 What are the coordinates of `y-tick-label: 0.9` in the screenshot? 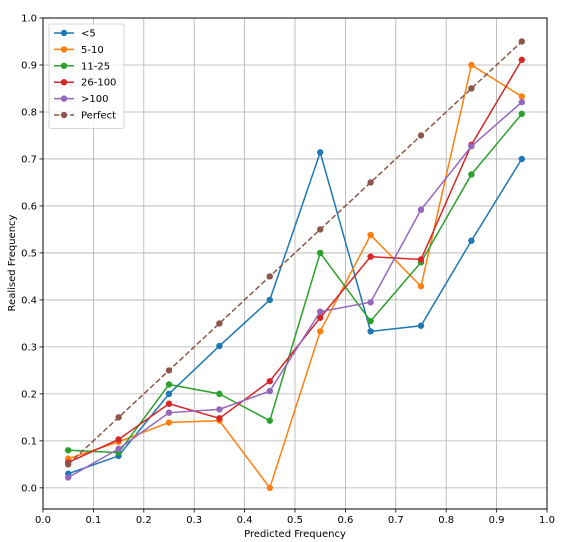 It's located at (29, 65).